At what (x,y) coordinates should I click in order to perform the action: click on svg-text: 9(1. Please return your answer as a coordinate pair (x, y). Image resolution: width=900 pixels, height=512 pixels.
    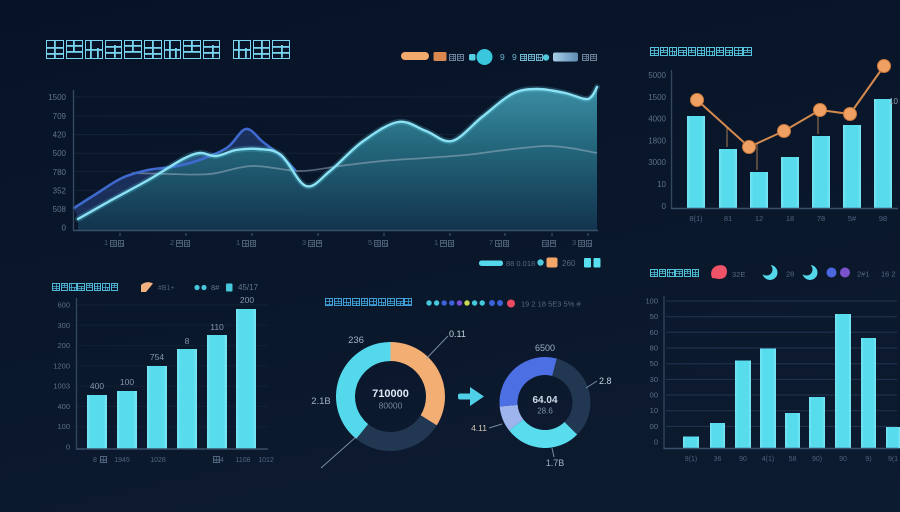
    Looking at the image, I should click on (893, 459).